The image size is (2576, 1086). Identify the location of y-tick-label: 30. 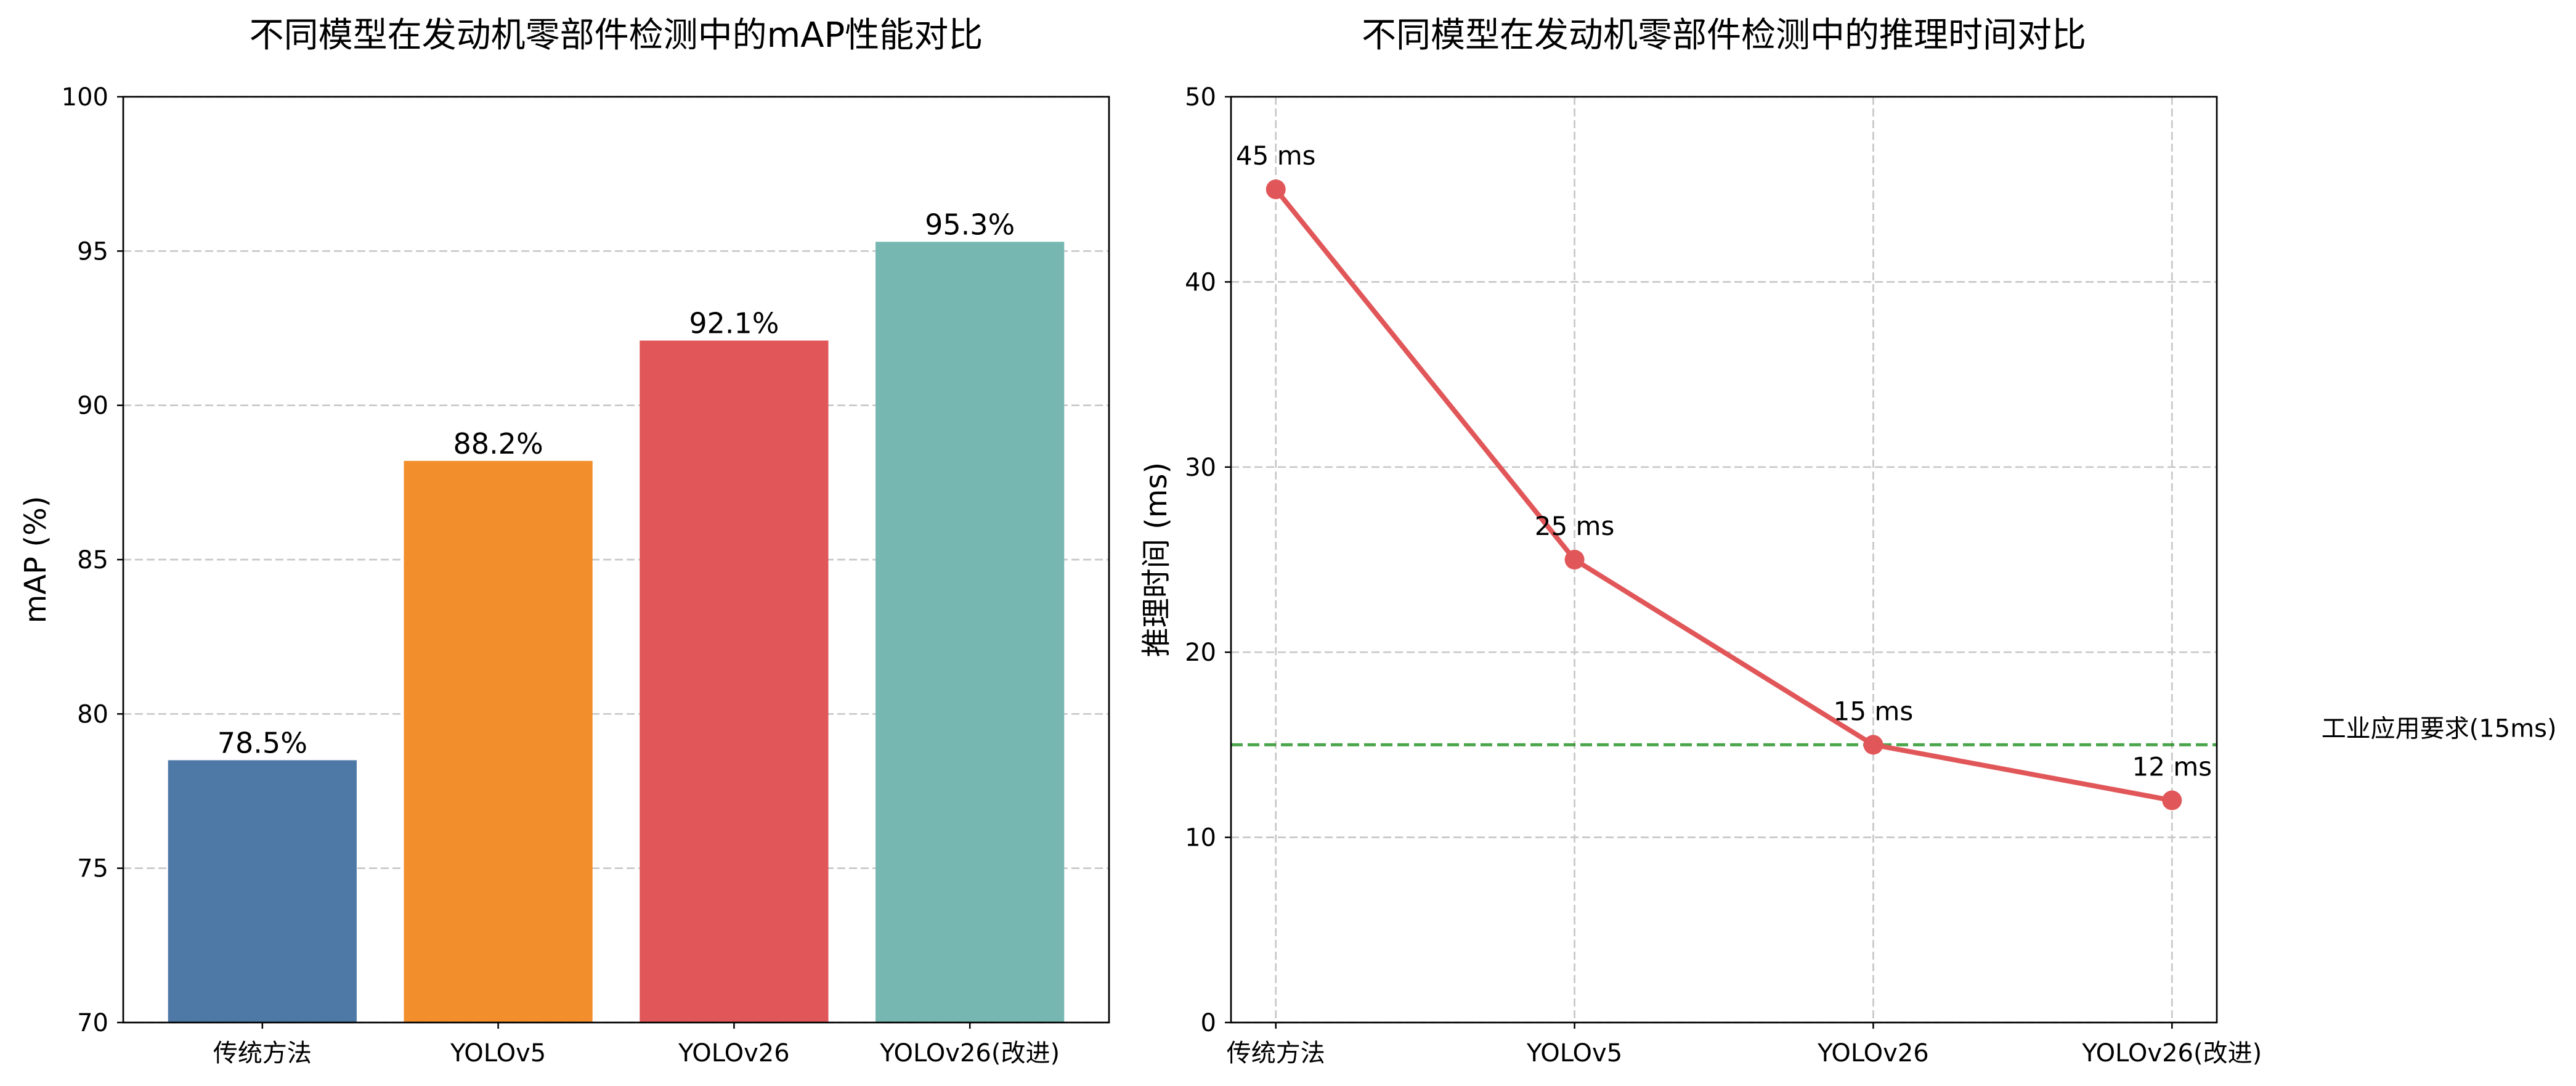
(1200, 468).